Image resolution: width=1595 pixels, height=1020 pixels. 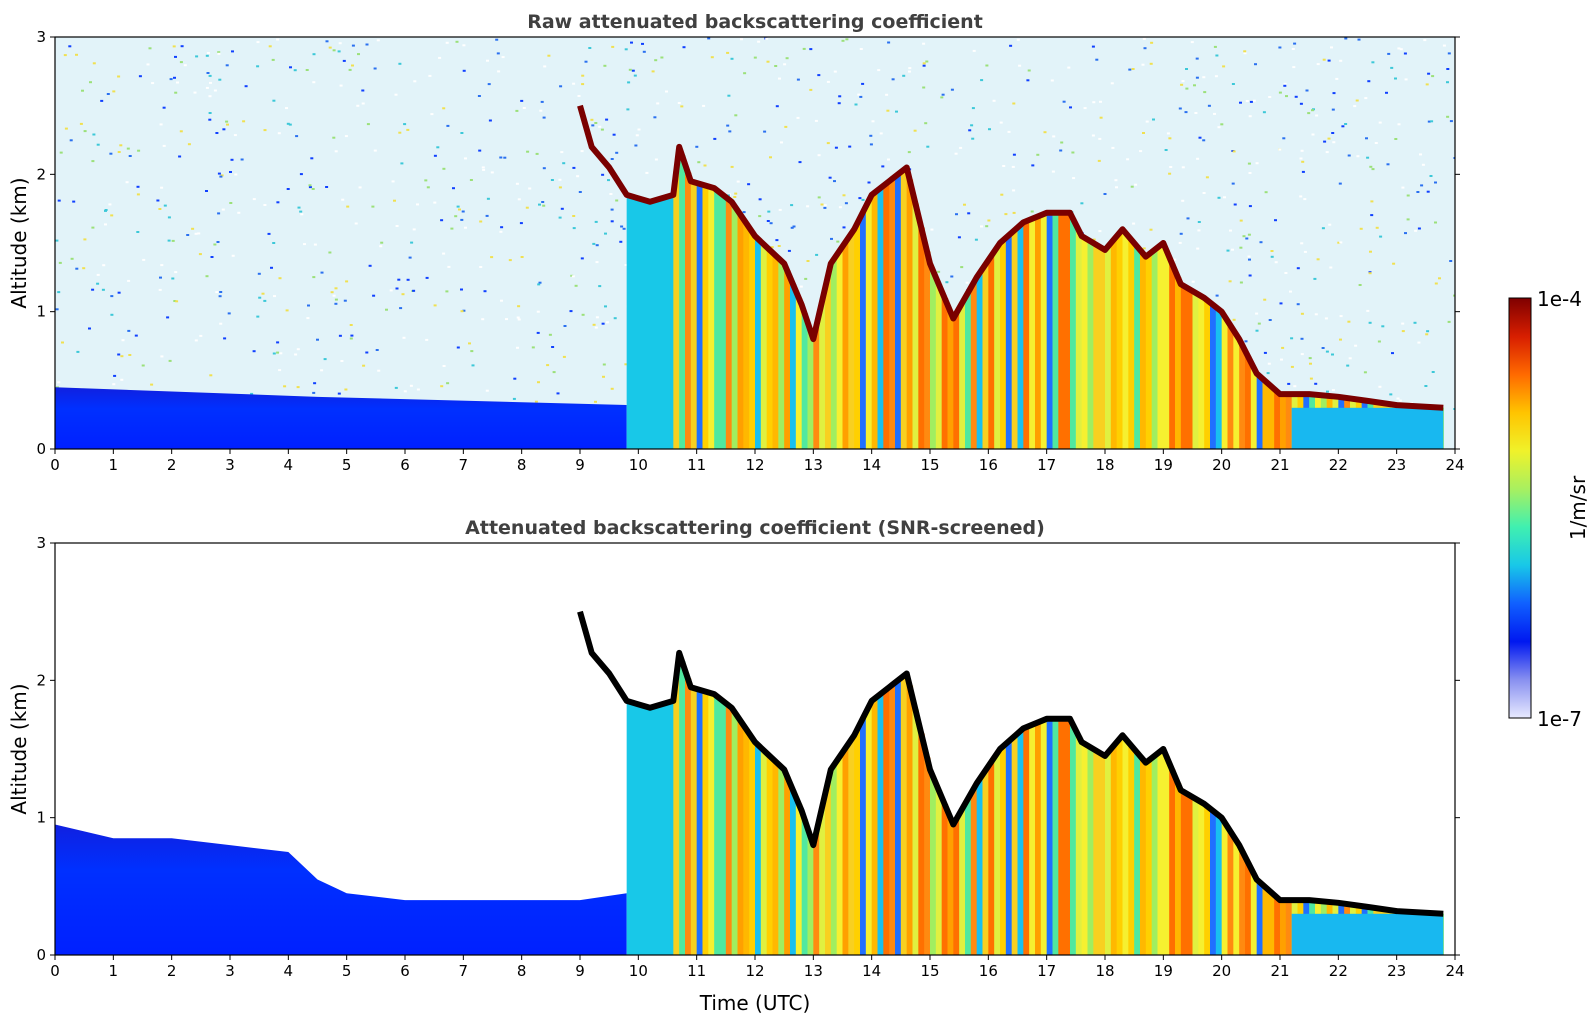 What do you see at coordinates (289, 971) in the screenshot?
I see `x-tick-label: 4` at bounding box center [289, 971].